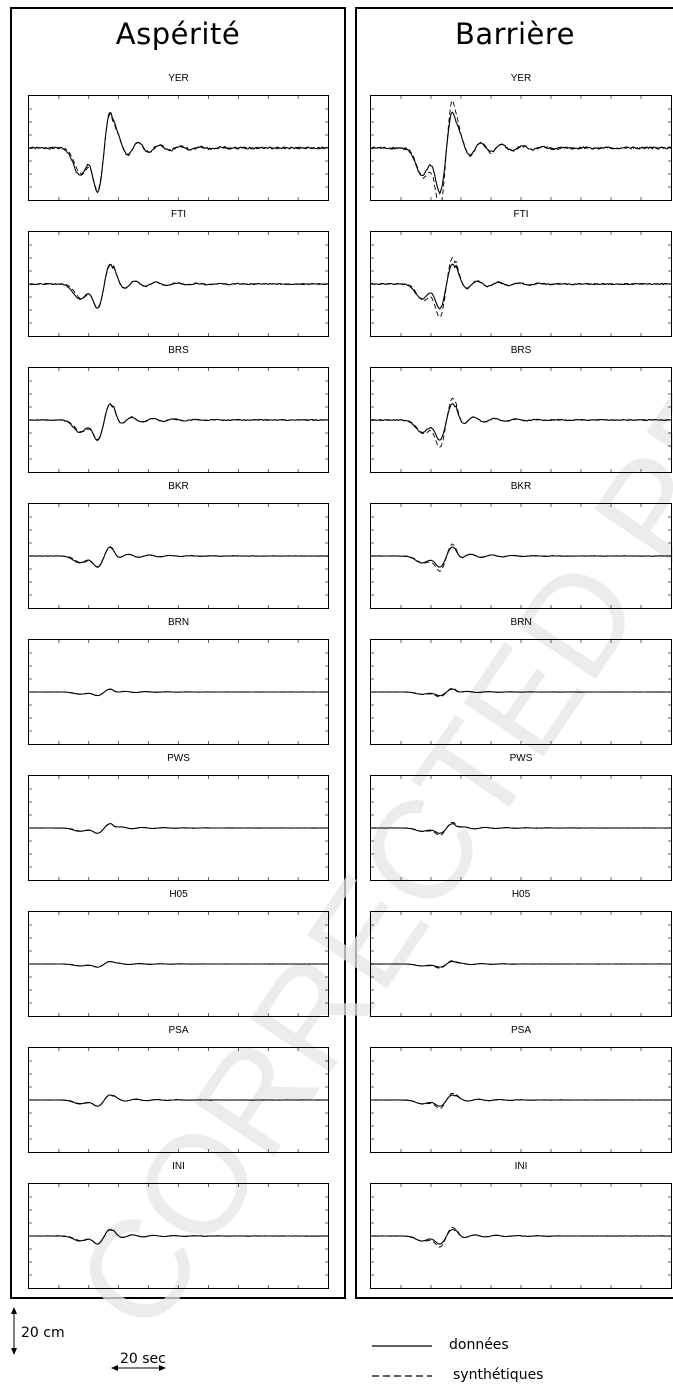 The image size is (673, 1384). I want to click on legend-data-label: données, so click(479, 1345).